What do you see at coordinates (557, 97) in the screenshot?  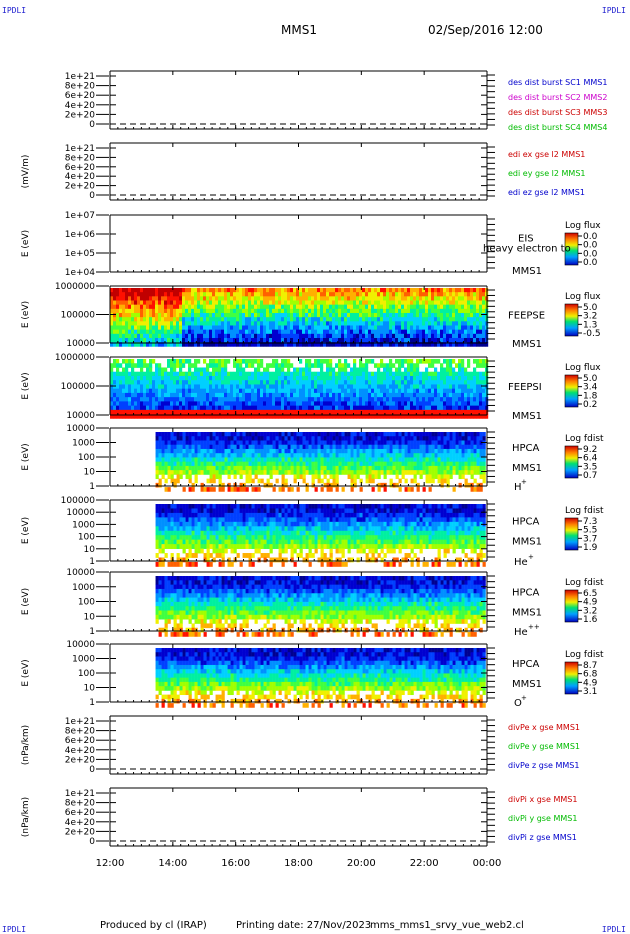 I see `legend-entry: des dist burst SC2 MMS2` at bounding box center [557, 97].